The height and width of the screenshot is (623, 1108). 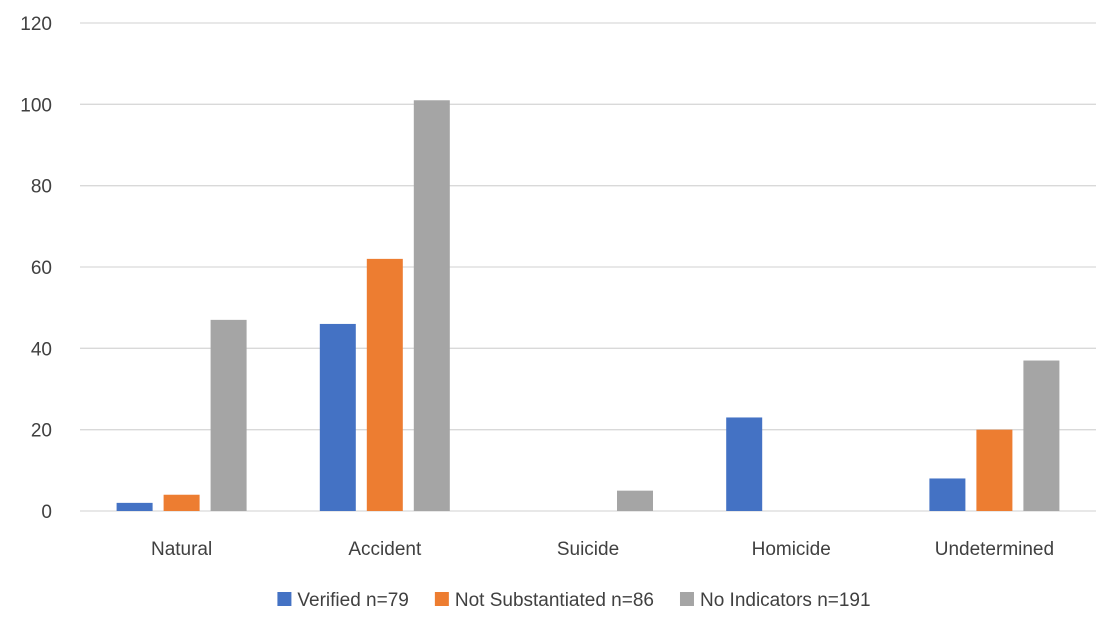 What do you see at coordinates (994, 549) in the screenshot?
I see `x-category-label: Undetermined` at bounding box center [994, 549].